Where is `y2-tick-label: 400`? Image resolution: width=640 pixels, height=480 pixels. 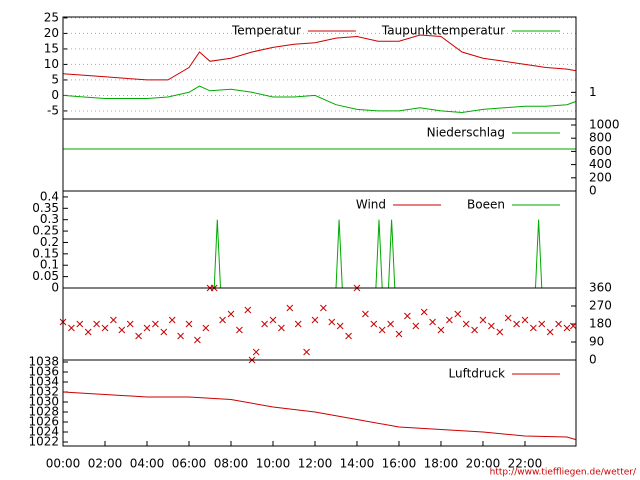 y2-tick-label: 400 is located at coordinates (600, 164).